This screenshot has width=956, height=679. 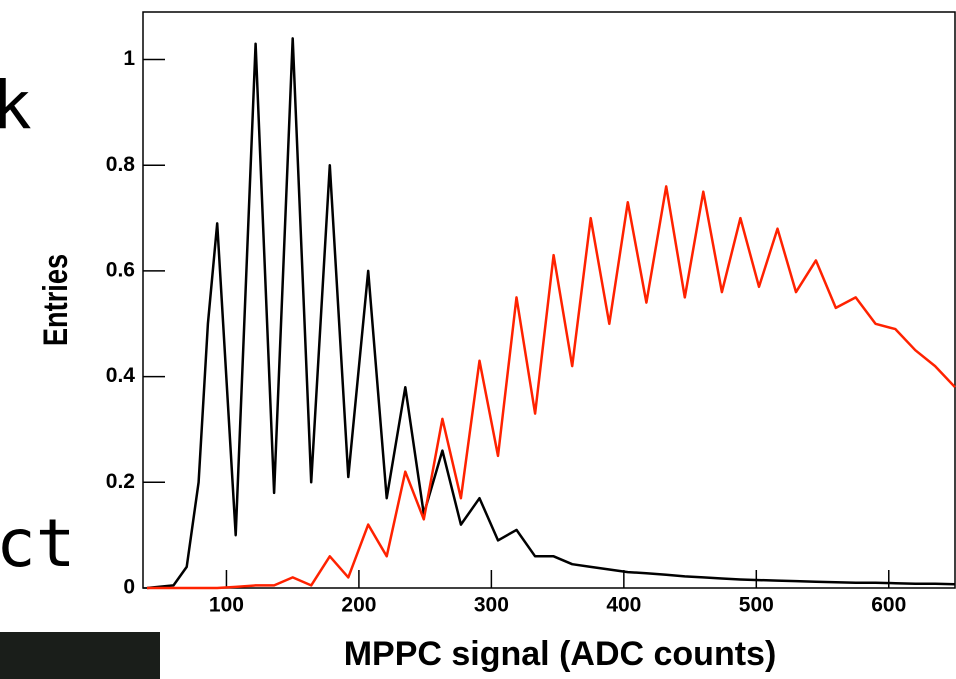 I want to click on photo-fragment, so click(x=80, y=655).